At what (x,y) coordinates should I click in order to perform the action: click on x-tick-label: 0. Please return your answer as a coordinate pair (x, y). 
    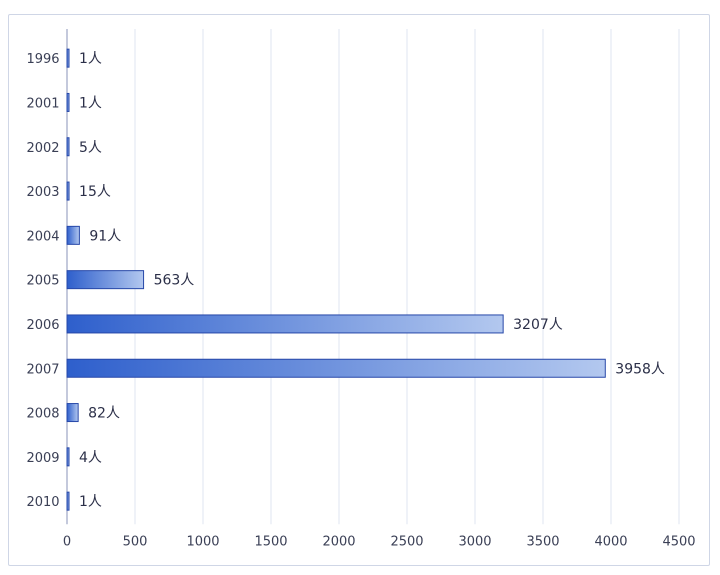
    Looking at the image, I should click on (67, 541).